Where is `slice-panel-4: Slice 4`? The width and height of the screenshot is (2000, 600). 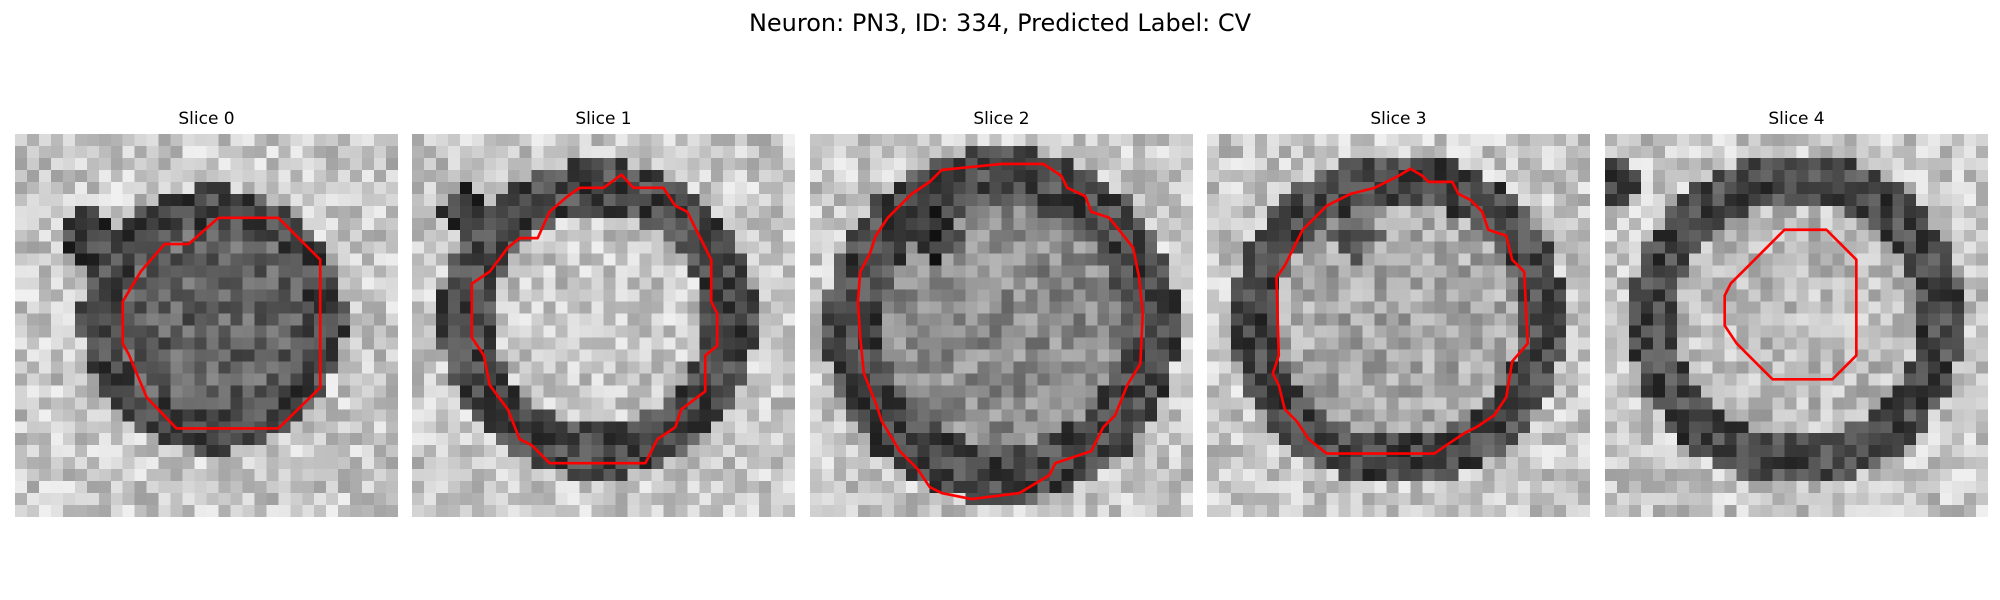
slice-panel-4: Slice 4 is located at coordinates (1796, 312).